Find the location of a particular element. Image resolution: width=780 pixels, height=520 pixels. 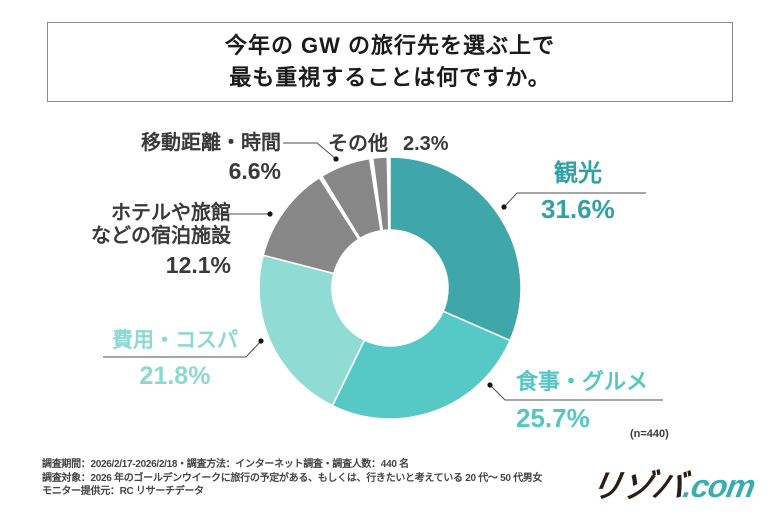

rizoba-logo: リゾバ.com is located at coordinates (673, 484).